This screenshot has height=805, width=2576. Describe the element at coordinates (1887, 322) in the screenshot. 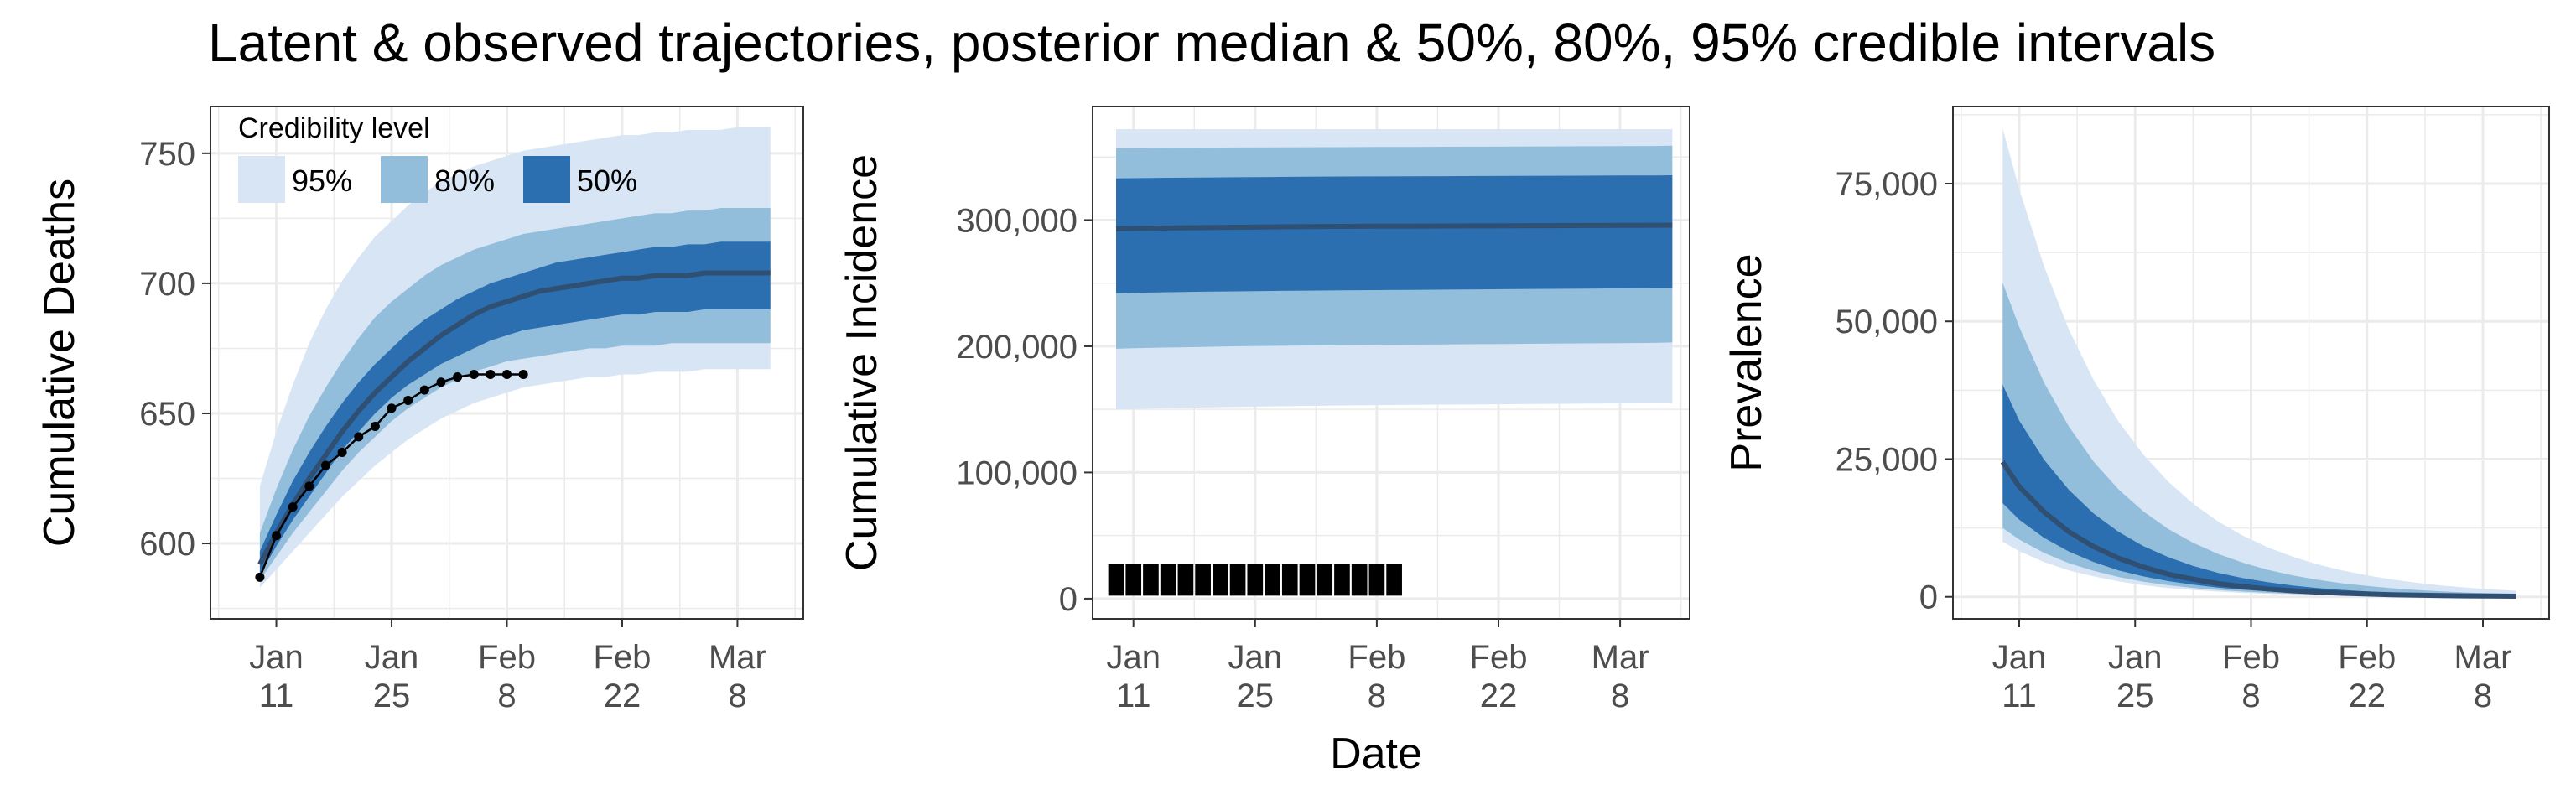

I see `y-tick-label: 50,000` at that location.